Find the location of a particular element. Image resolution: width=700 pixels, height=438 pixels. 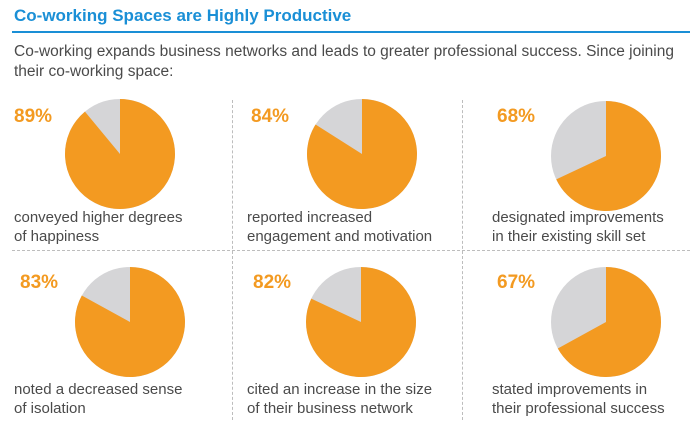

stat-caption: conveyed higher degrees of happiness is located at coordinates (114, 227).